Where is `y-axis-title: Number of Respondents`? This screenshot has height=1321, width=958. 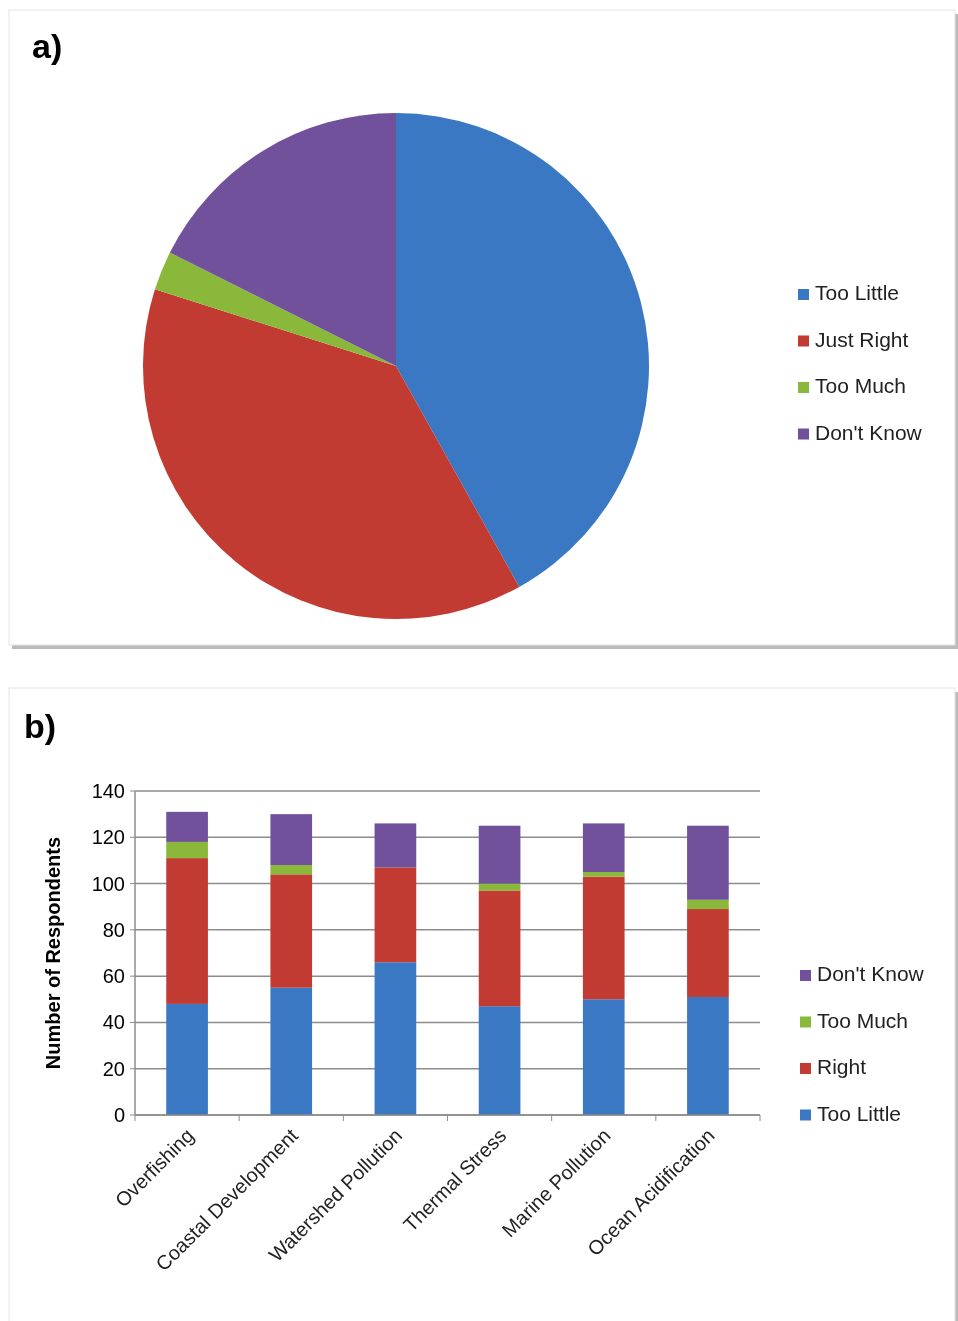 y-axis-title: Number of Respondents is located at coordinates (53, 953).